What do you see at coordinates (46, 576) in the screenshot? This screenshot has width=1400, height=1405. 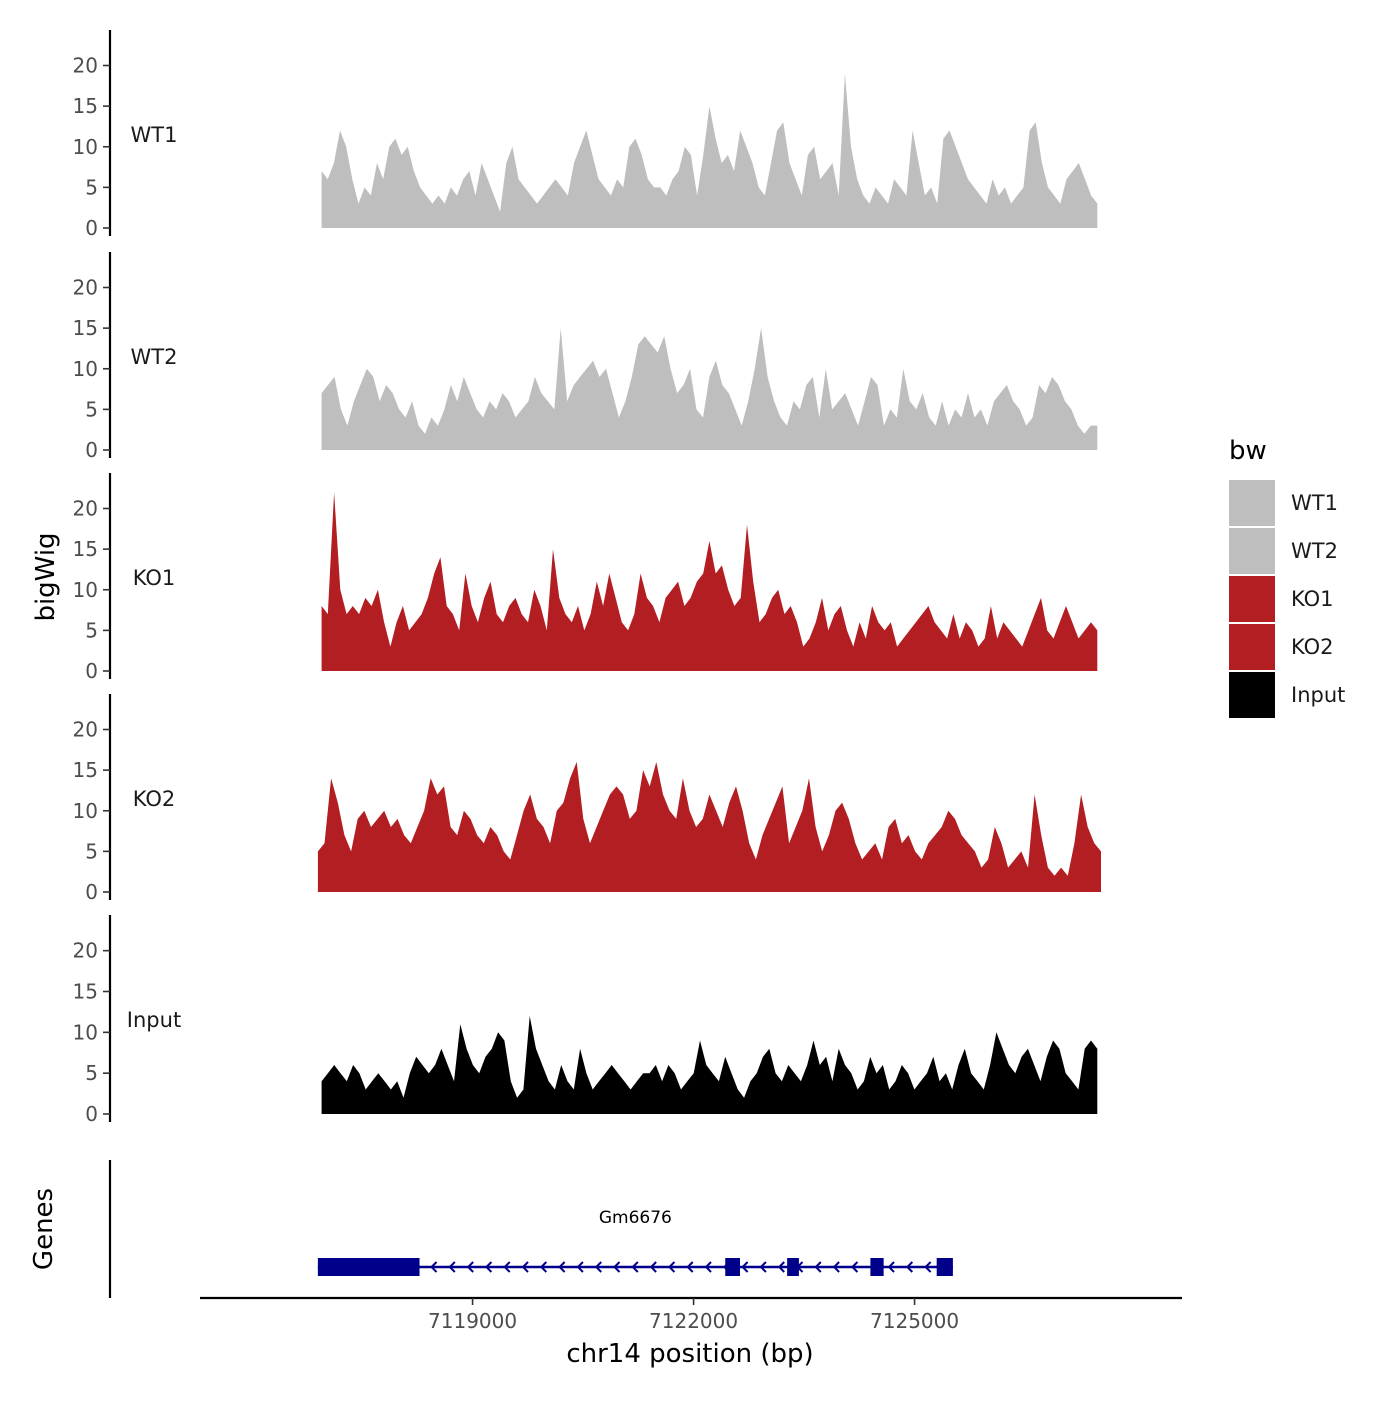 I see `y-axis-title: bigWig` at bounding box center [46, 576].